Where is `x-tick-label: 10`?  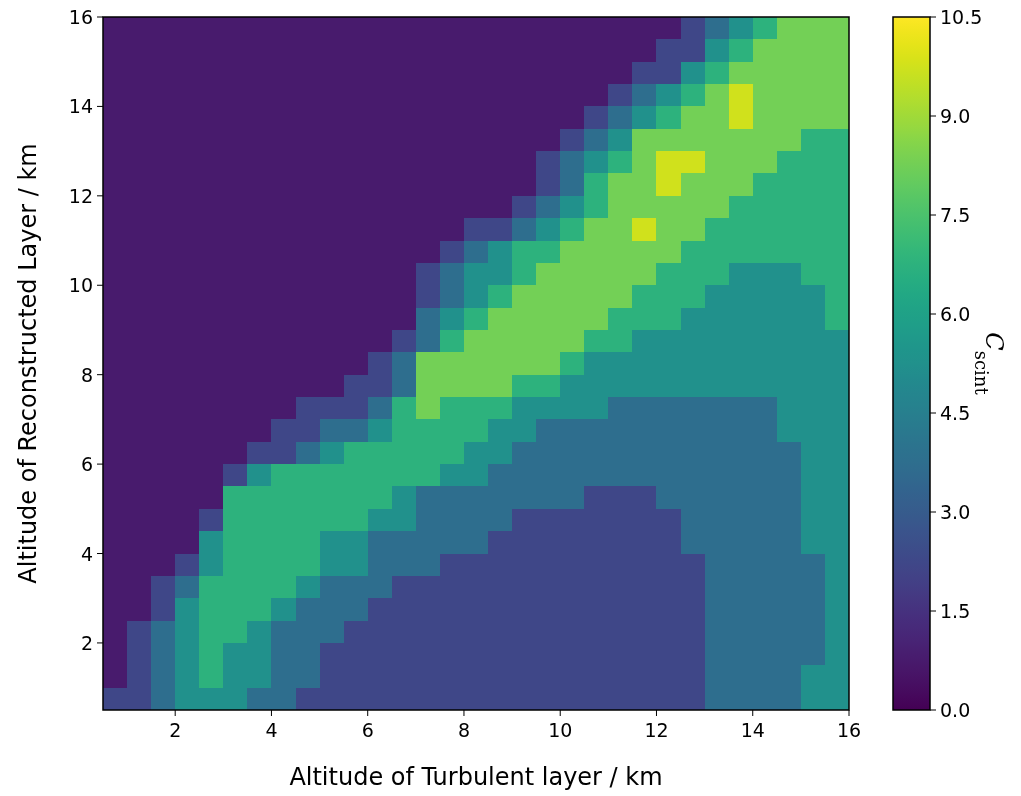 x-tick-label: 10 is located at coordinates (560, 730).